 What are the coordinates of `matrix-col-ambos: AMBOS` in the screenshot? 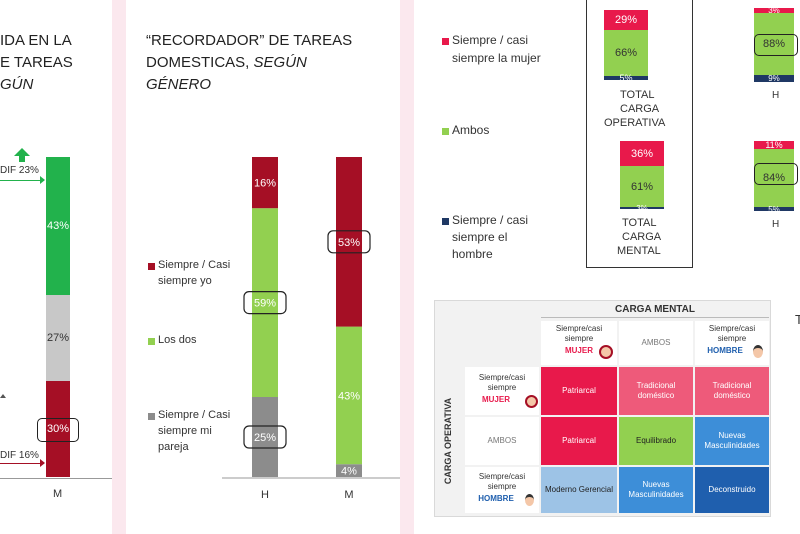 It's located at (656, 343).